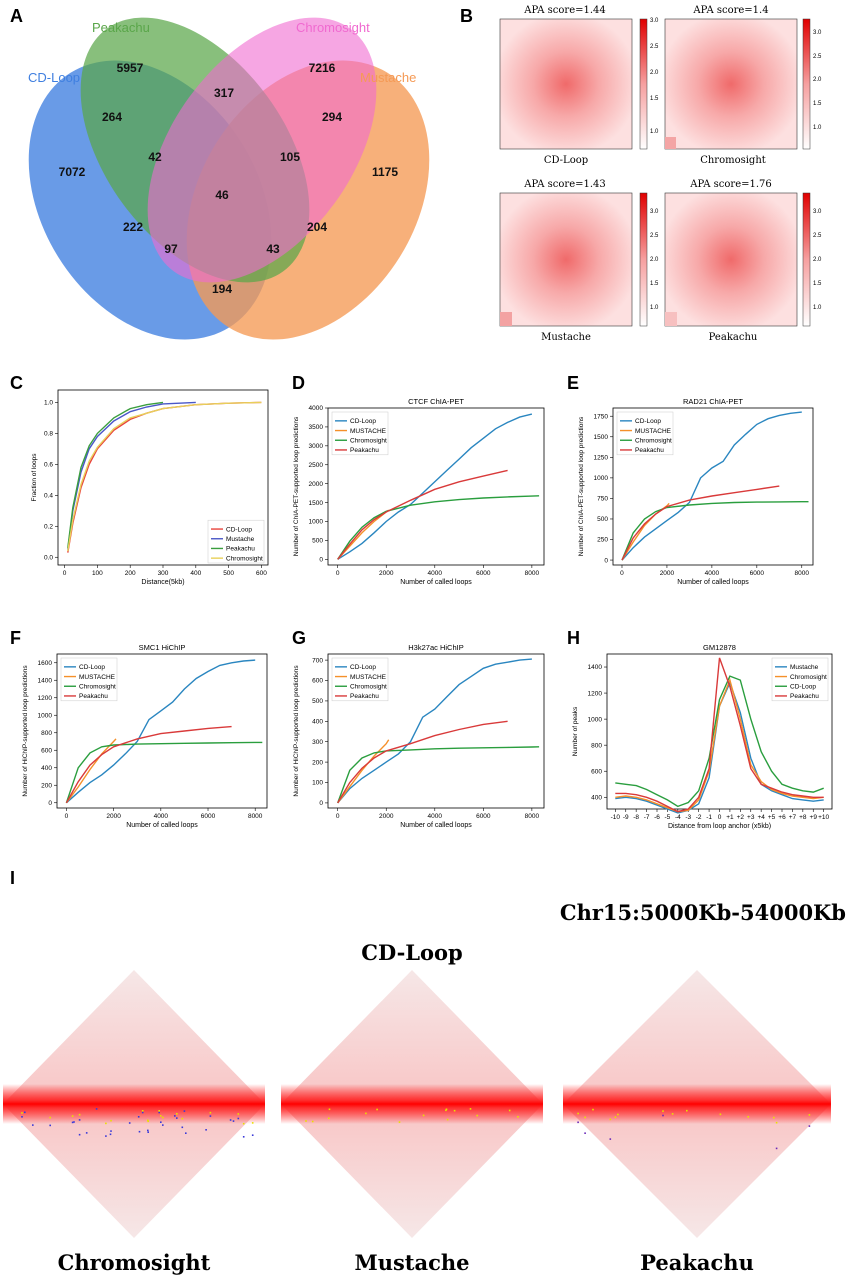 The image size is (851, 1280). What do you see at coordinates (436, 401) in the screenshot?
I see `chart-title: CTCF ChIA-PET` at bounding box center [436, 401].